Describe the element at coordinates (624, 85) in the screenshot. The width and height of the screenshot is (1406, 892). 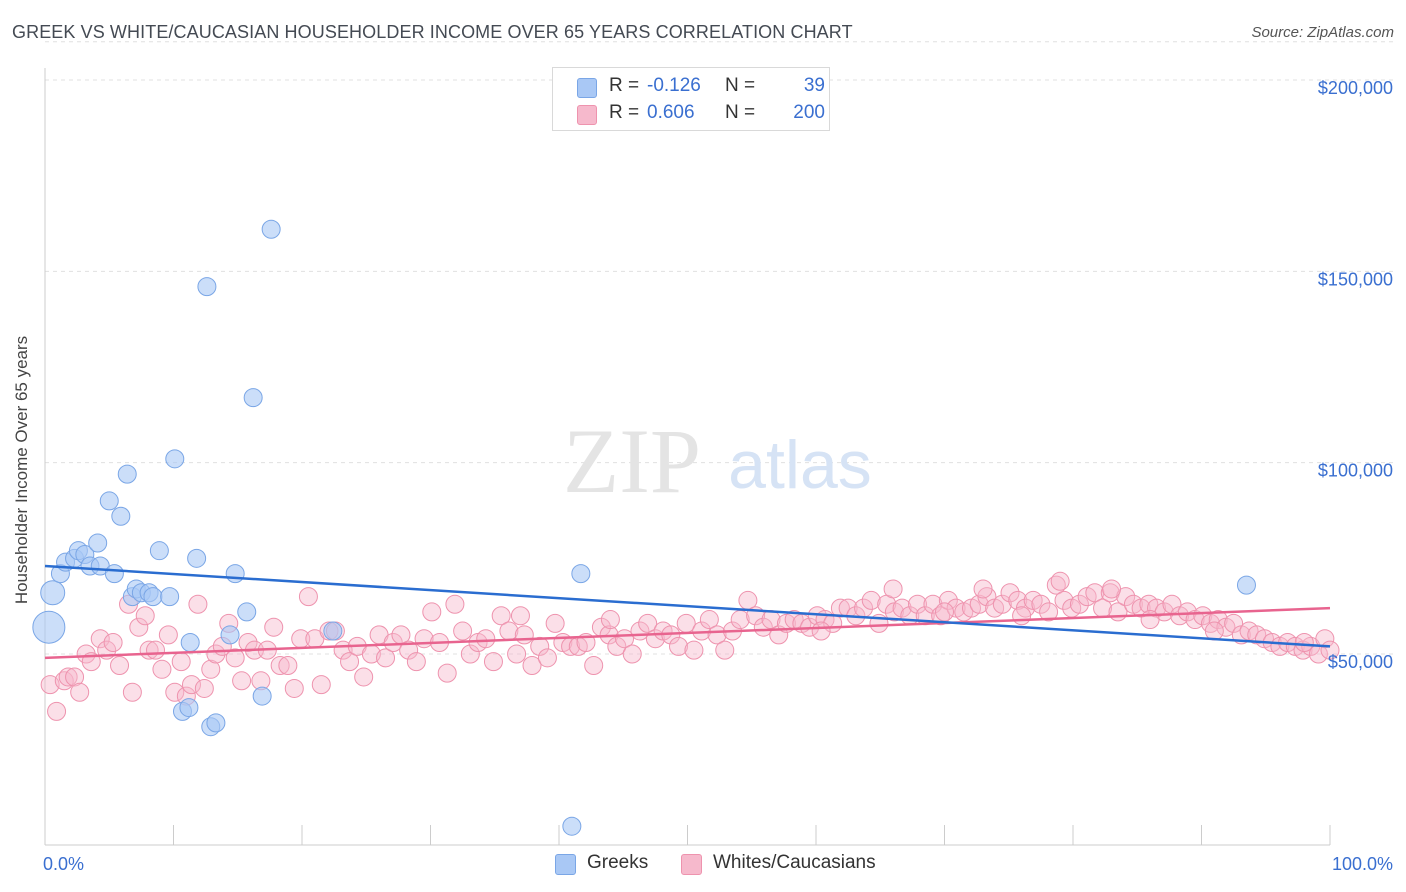
I see `legend-r-label: R =` at that location.